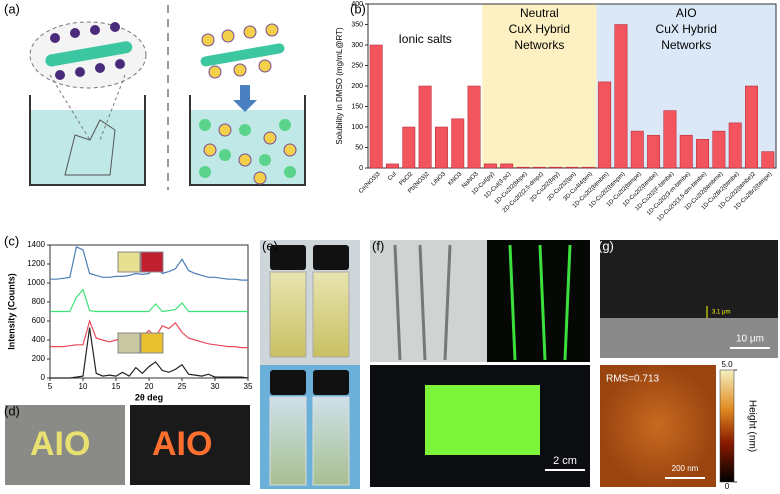  Describe the element at coordinates (370, 183) in the screenshot. I see `x-tick-label: Ce(NO3)3` at that location.